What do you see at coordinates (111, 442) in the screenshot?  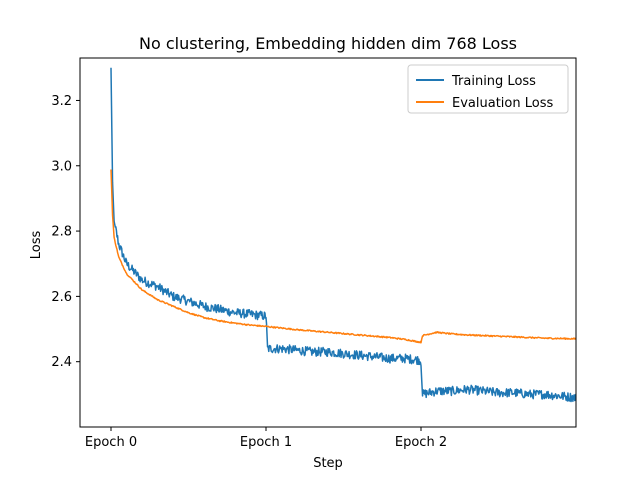 I see `x-tick-label: Epoch 0` at bounding box center [111, 442].